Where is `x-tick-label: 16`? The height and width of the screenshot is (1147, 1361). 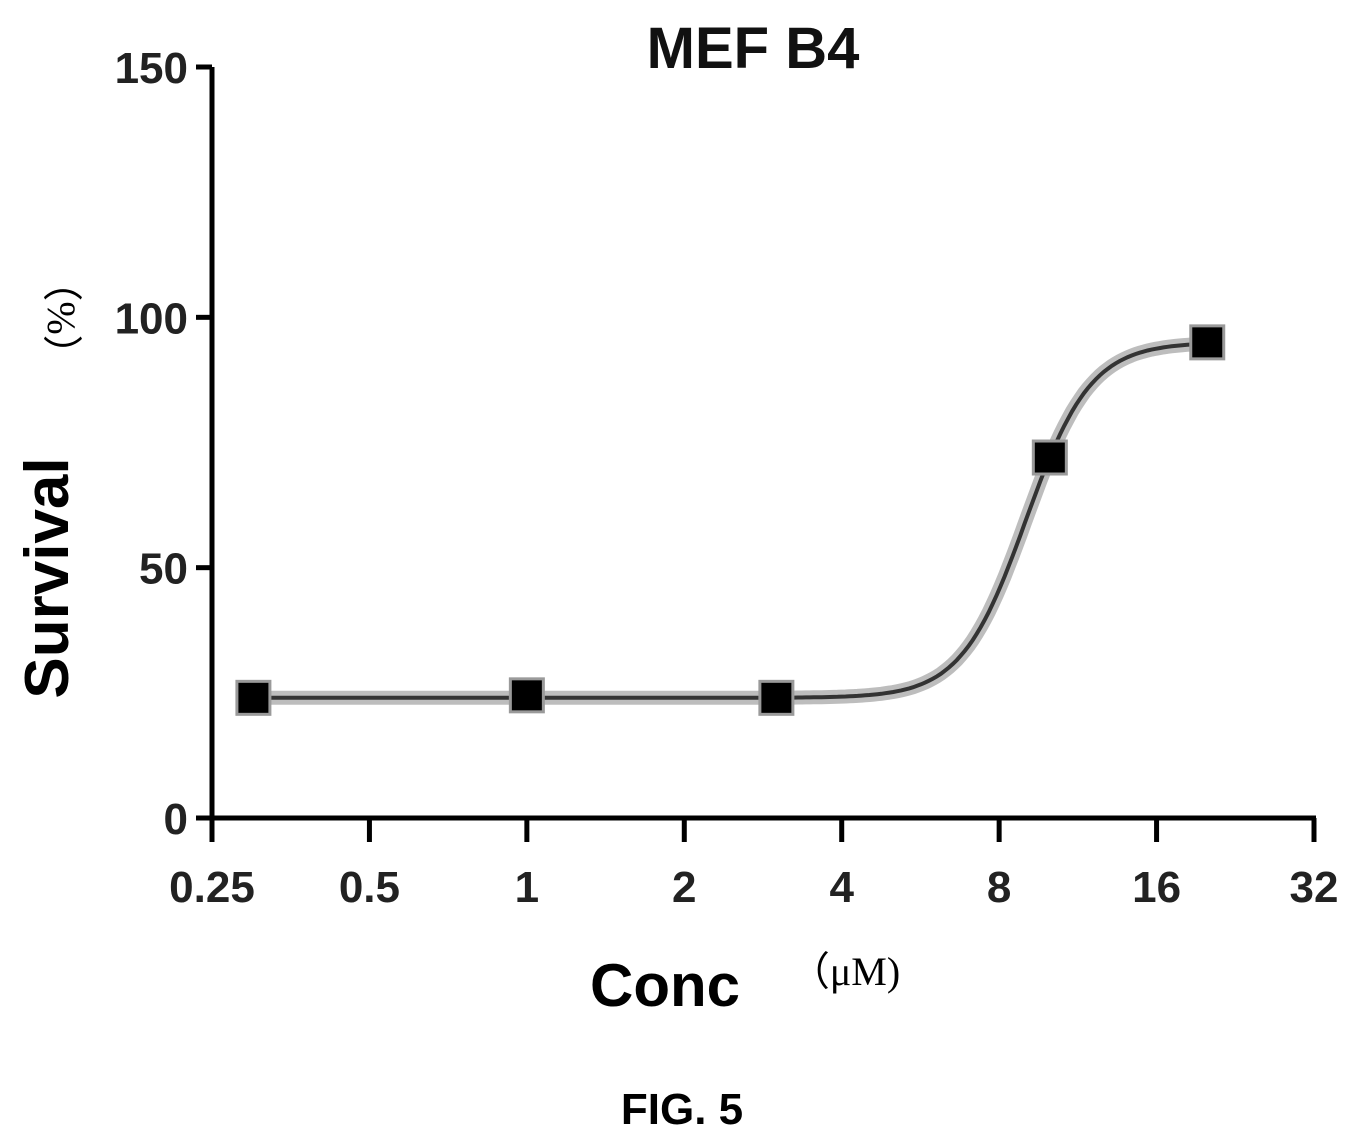
x-tick-label: 16 is located at coordinates (1156, 887).